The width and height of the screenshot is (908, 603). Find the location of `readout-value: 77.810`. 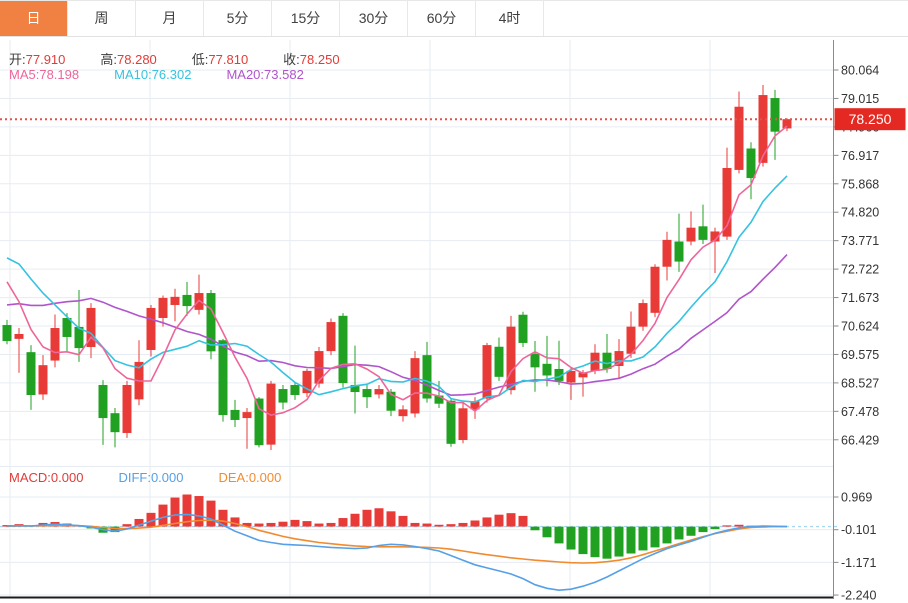

readout-value: 77.810 is located at coordinates (228, 59).